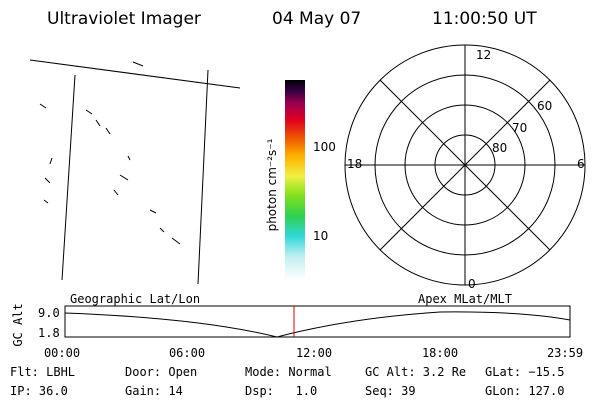  Describe the element at coordinates (49, 333) in the screenshot. I see `y-tick-label: 1.8` at that location.